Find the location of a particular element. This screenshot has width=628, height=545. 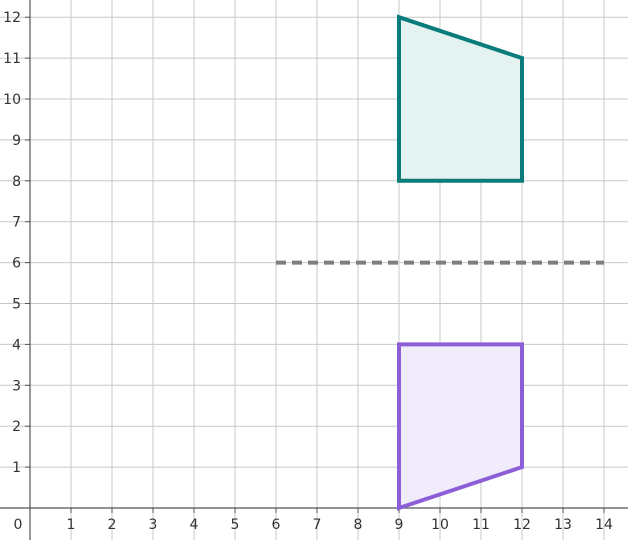

y-tick-label: 4 is located at coordinates (16, 345).